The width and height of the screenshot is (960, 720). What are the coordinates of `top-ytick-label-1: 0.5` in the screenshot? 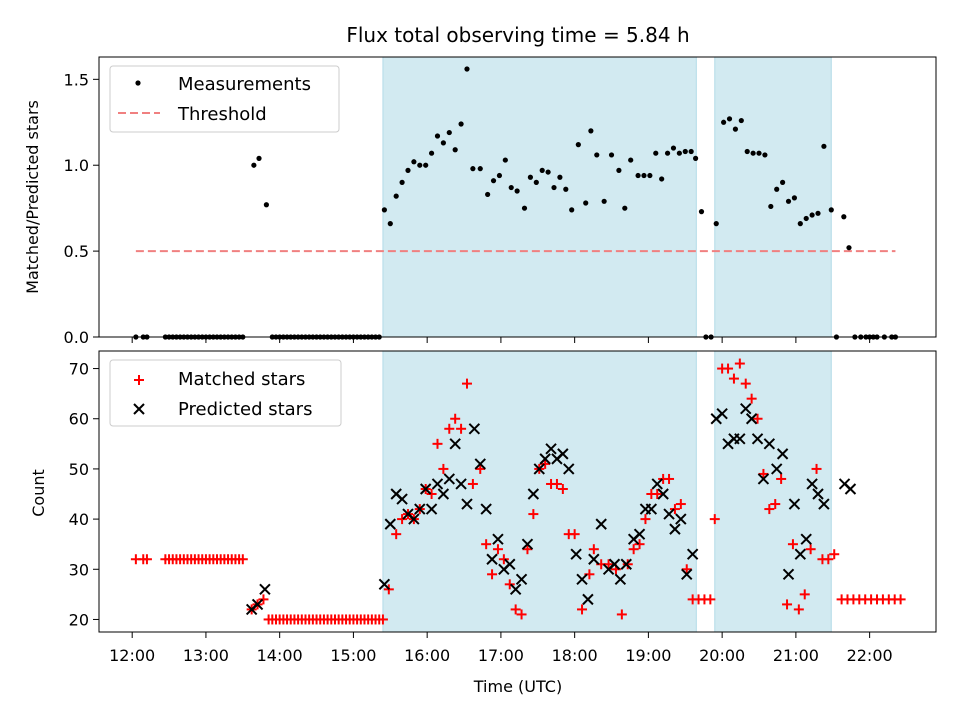 It's located at (76, 251).